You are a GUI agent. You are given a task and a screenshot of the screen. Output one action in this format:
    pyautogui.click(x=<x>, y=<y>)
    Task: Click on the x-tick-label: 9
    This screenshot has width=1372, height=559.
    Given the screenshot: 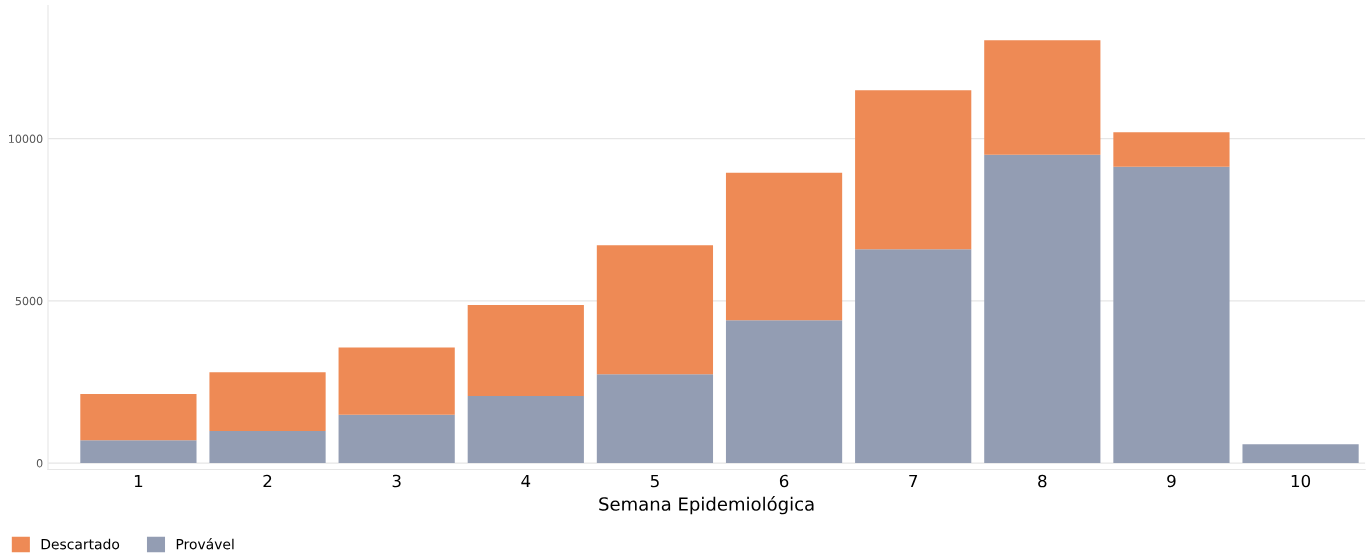 What is the action you would take?
    pyautogui.click(x=1171, y=481)
    